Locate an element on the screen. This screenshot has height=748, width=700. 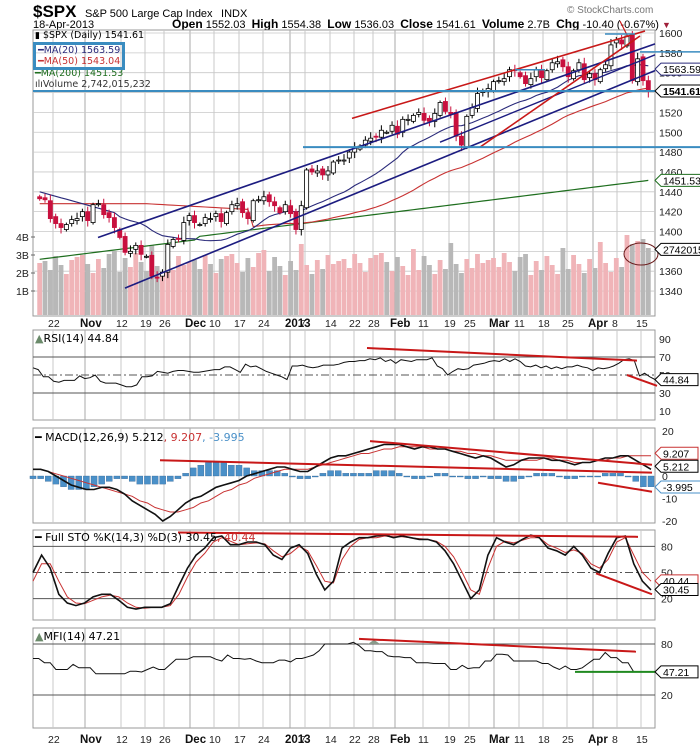
macd-legend: ━ MACD(12,26,9) 5.212, 9.207, -3.995 is located at coordinates (140, 437).